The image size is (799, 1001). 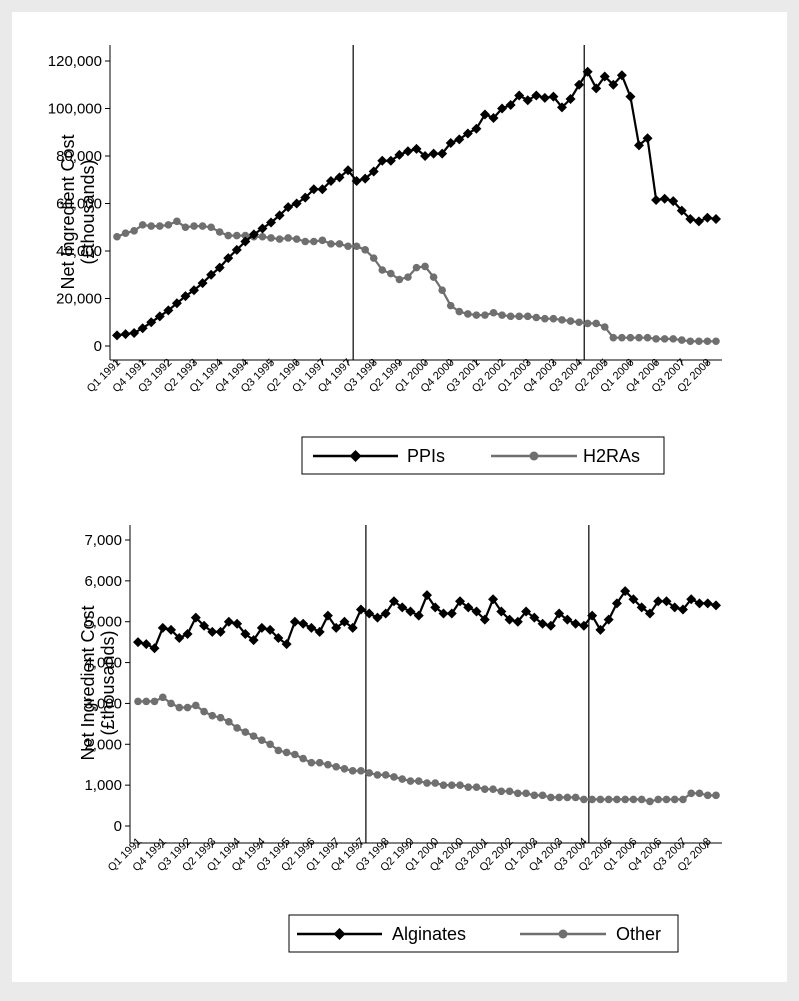 I want to click on y-tick-label: 2,000, so click(x=103, y=744).